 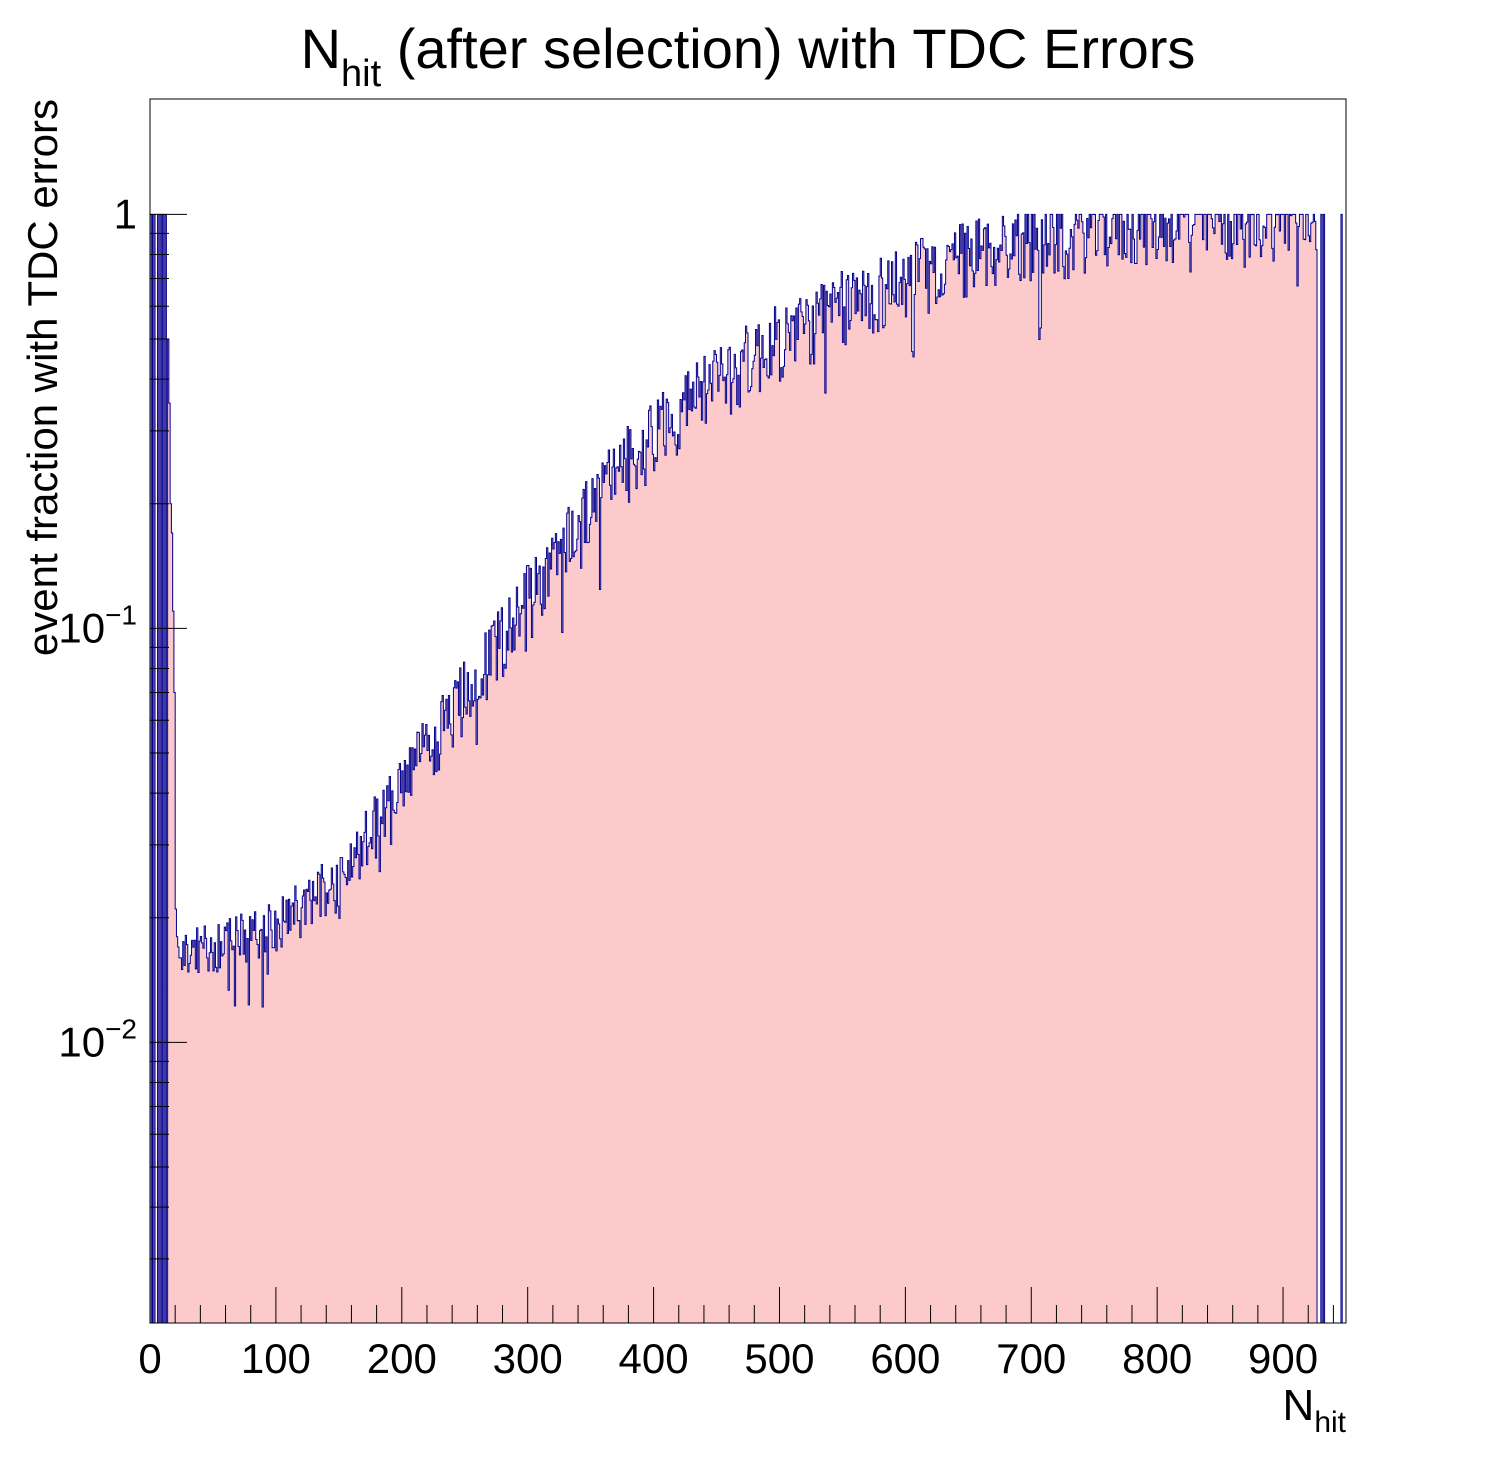 What do you see at coordinates (736, 1334) in the screenshot?
I see `x-axis: 0 100 200 300 400 500 600 700 800 900` at bounding box center [736, 1334].